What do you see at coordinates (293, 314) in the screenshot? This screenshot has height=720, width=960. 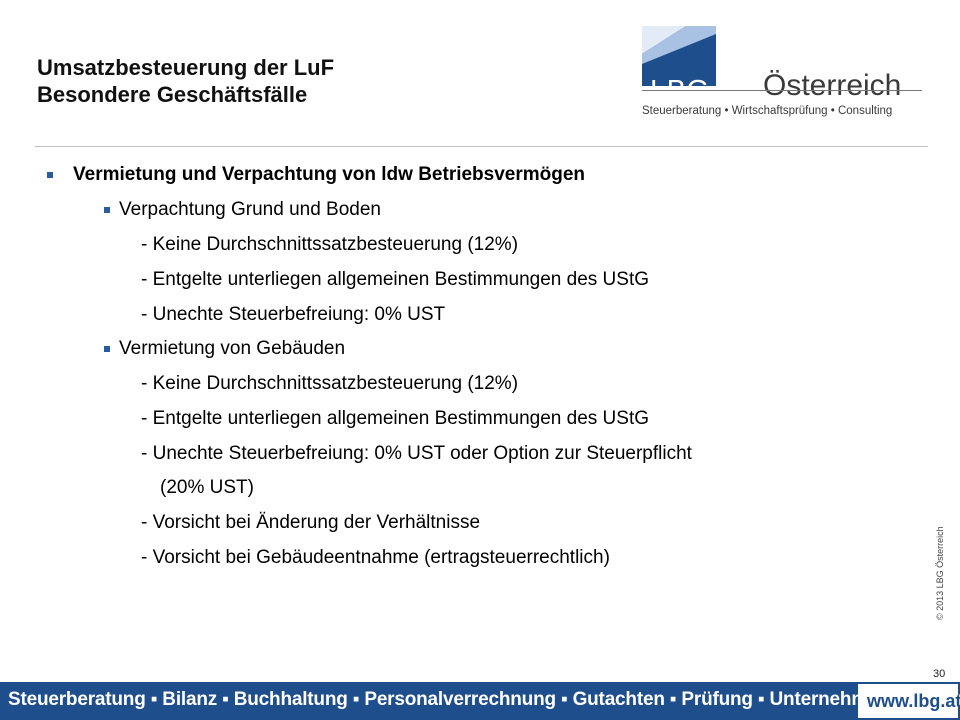 I see `list-item-detail: - Unechte Steuerbefreiung: 0% UST` at bounding box center [293, 314].